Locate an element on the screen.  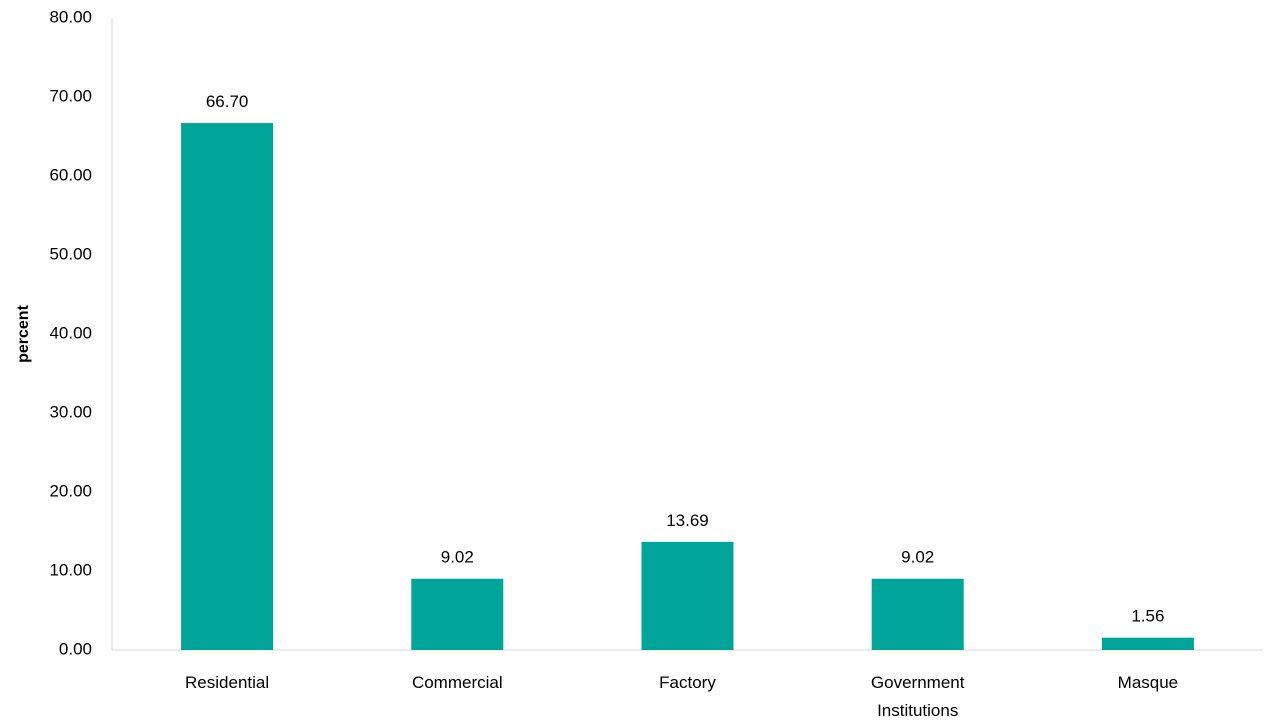
y-axis-title: percent is located at coordinates (23, 333).